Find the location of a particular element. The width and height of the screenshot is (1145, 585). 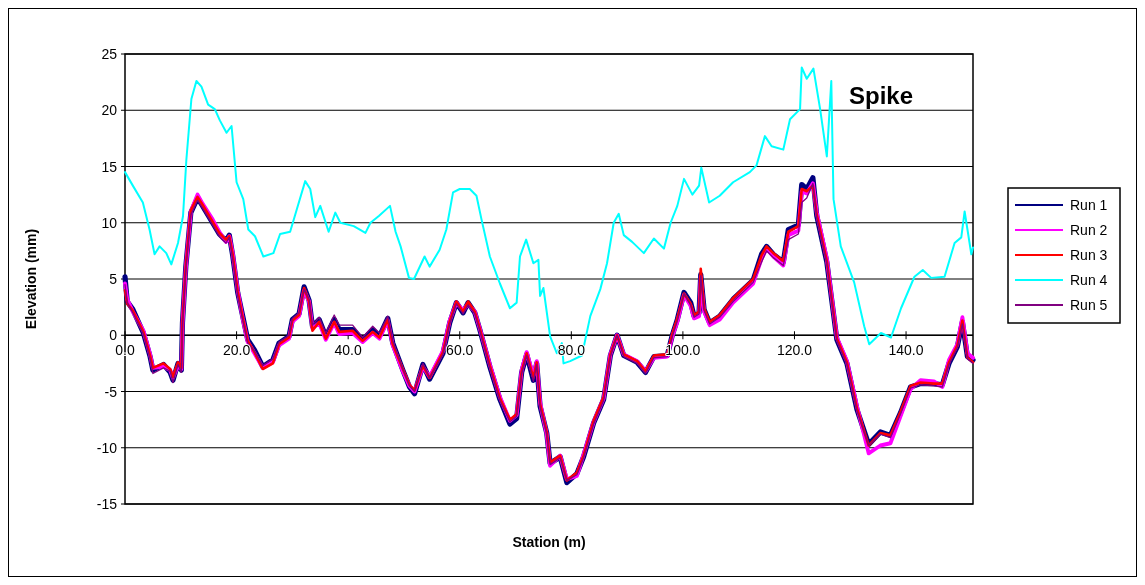

annotation: Spike is located at coordinates (880, 95).